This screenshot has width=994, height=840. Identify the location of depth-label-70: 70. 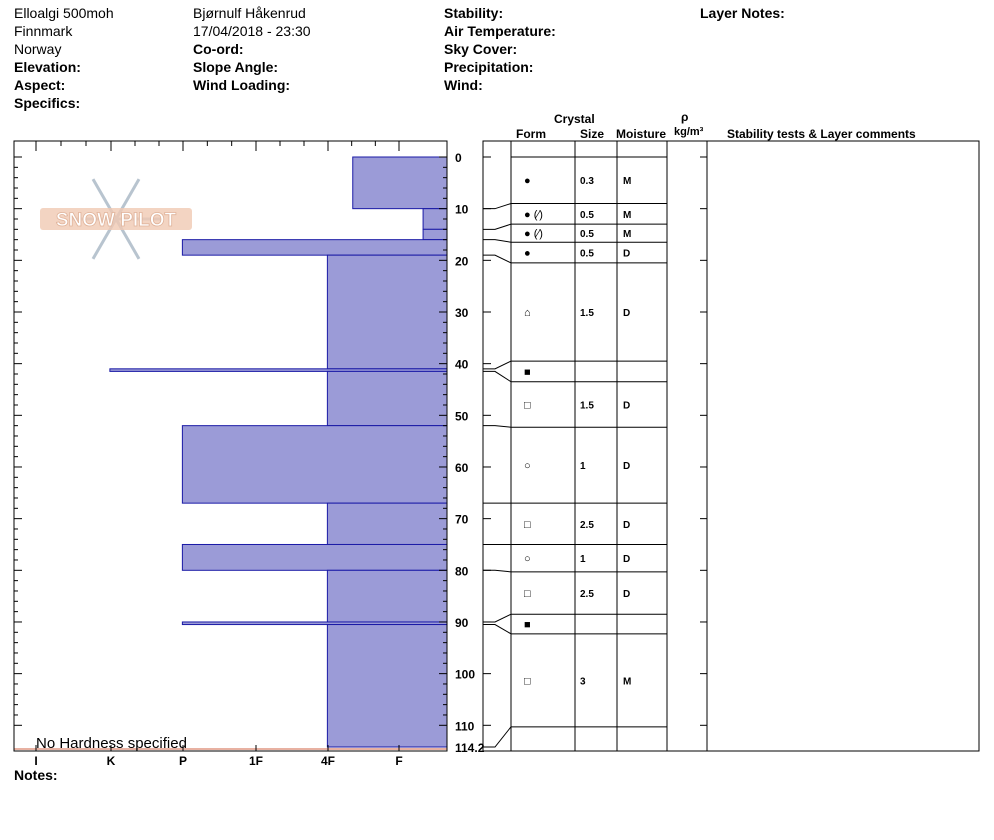
(462, 520).